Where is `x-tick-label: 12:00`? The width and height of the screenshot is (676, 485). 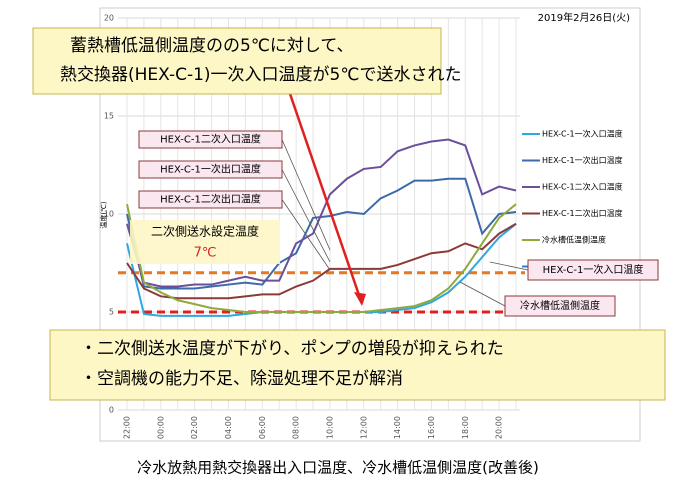 x-tick-label: 12:00 is located at coordinates (363, 427).